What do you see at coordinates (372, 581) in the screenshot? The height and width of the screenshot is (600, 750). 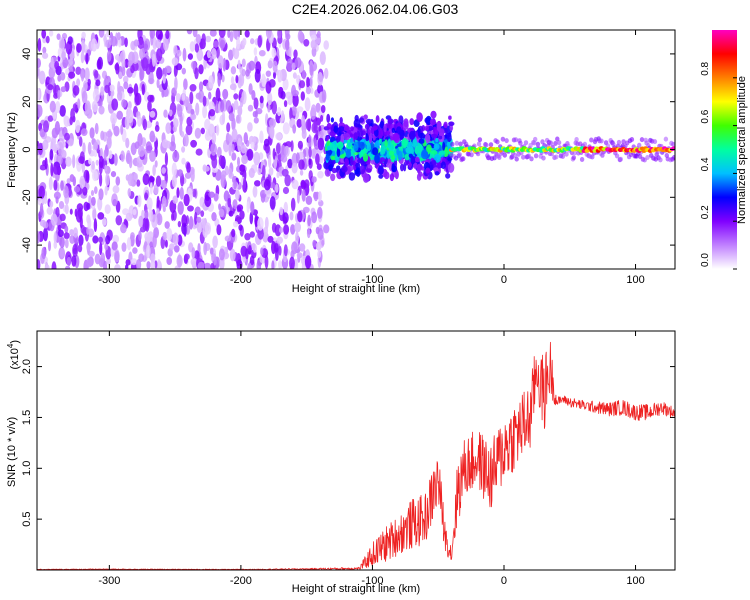 I see `x-tick-label: -100` at bounding box center [372, 581].